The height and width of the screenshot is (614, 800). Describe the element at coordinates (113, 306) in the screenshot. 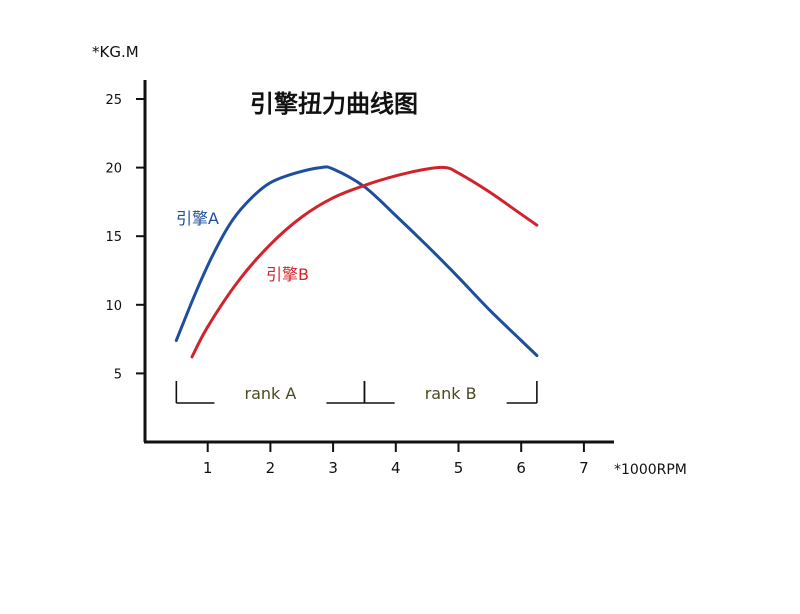

I see `y-tick-label: 10` at that location.